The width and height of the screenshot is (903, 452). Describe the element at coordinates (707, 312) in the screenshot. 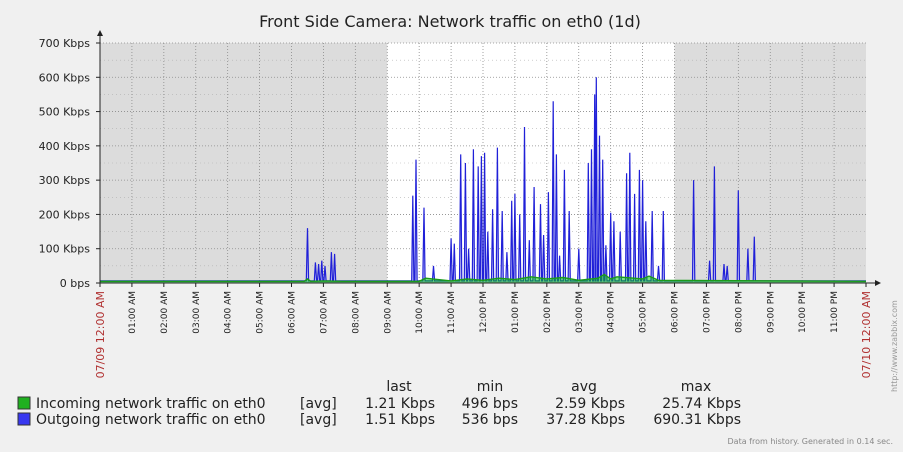

I see `x-tick-label: 07:00 PM` at that location.